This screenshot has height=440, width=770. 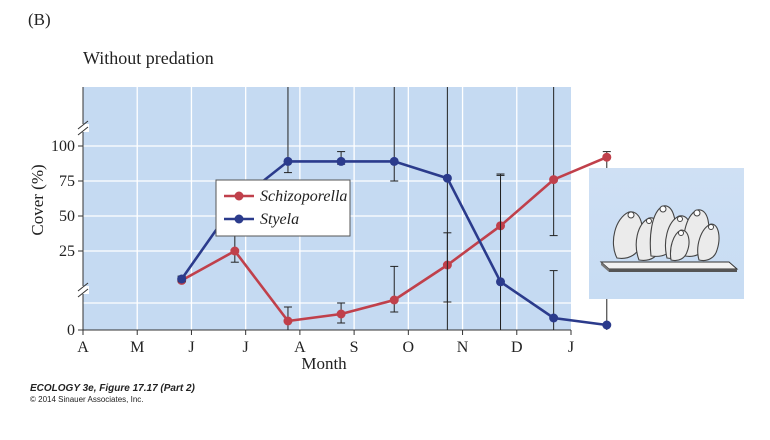 What do you see at coordinates (87, 399) in the screenshot?
I see `copyright-notice: © 2014 Sinauer Associates, Inc.` at bounding box center [87, 399].